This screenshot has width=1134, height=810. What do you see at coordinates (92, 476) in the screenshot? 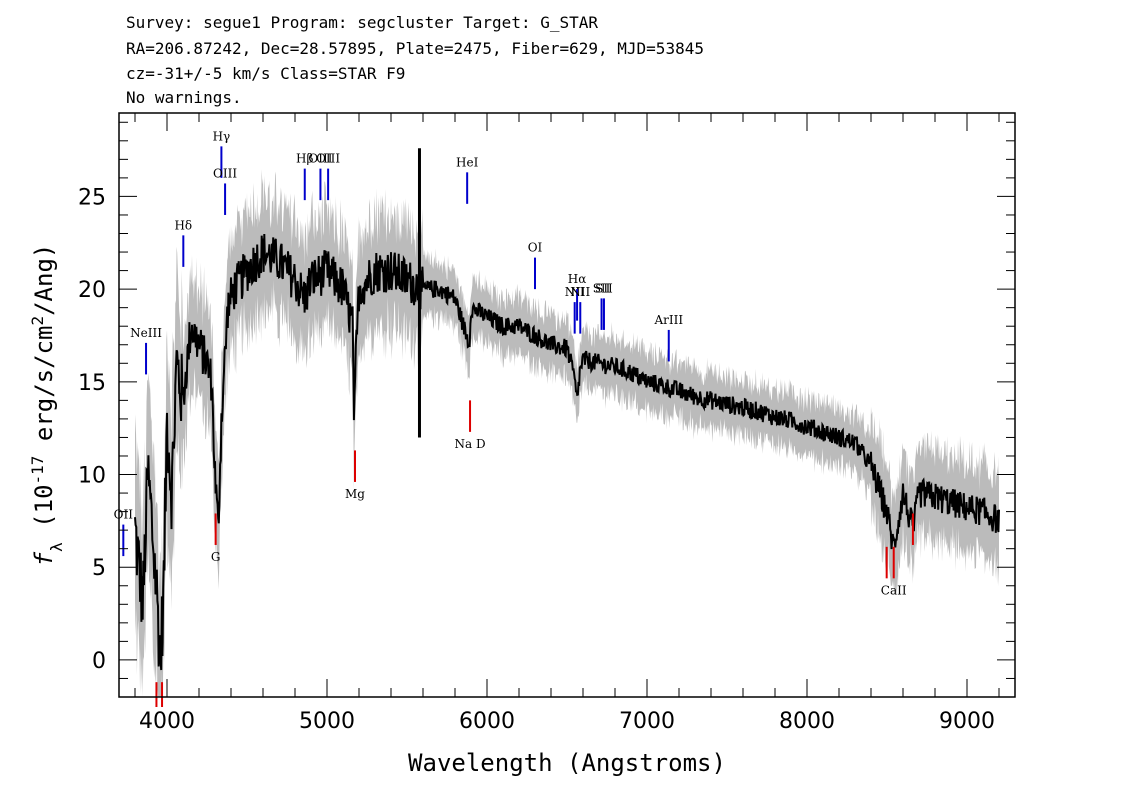
I see `y-tick-label: 10` at bounding box center [92, 476].